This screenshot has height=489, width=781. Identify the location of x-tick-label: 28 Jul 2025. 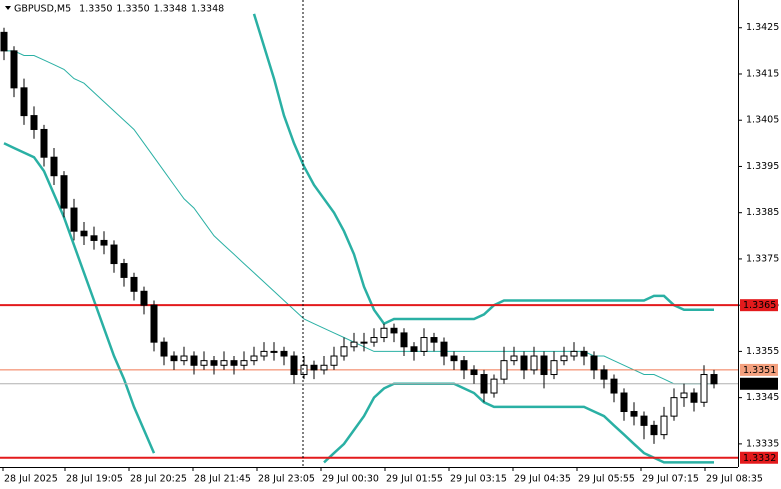
(31, 479).